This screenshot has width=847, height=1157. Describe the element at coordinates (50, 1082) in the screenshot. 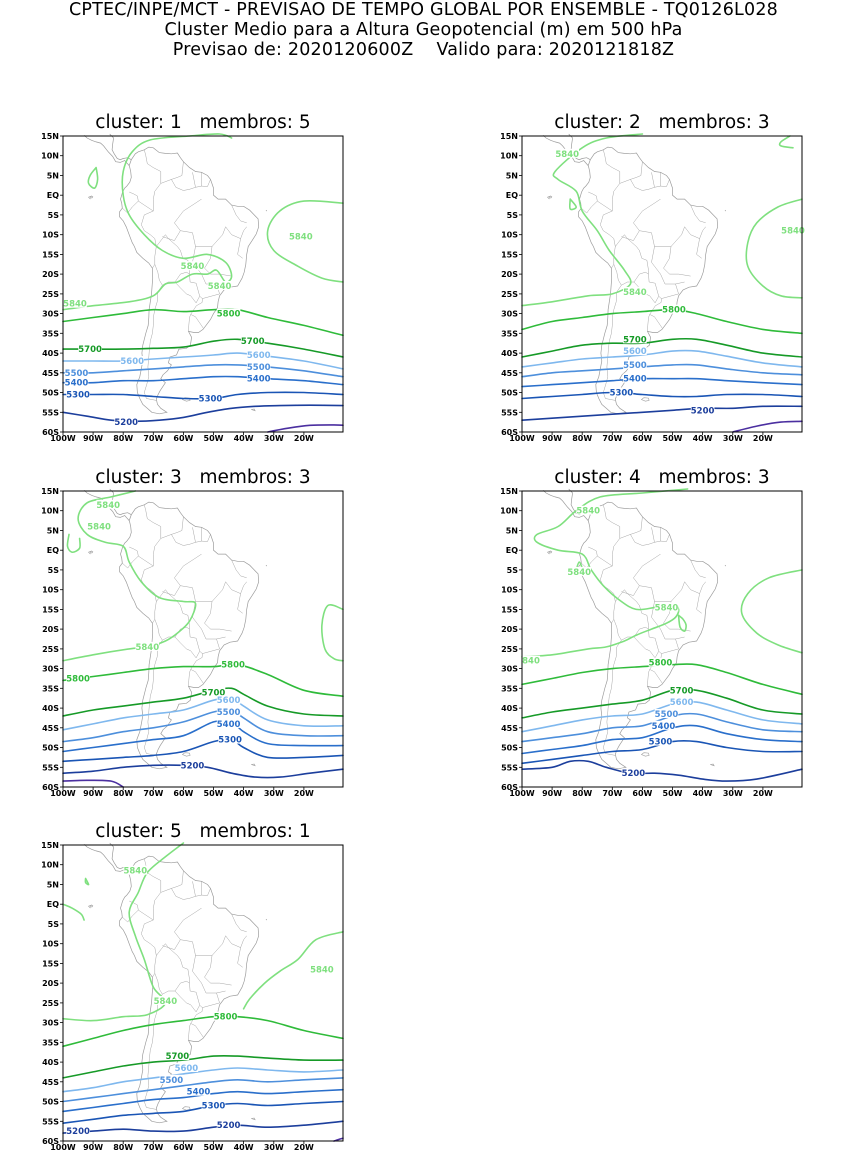

I see `lat-label: 45S` at that location.